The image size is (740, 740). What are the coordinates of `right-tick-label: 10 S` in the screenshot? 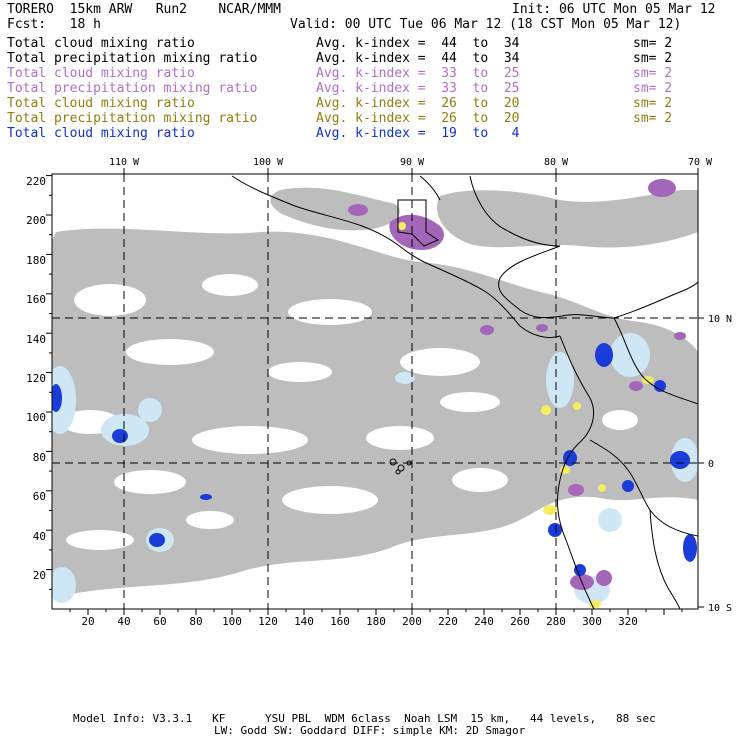 It's located at (720, 608).